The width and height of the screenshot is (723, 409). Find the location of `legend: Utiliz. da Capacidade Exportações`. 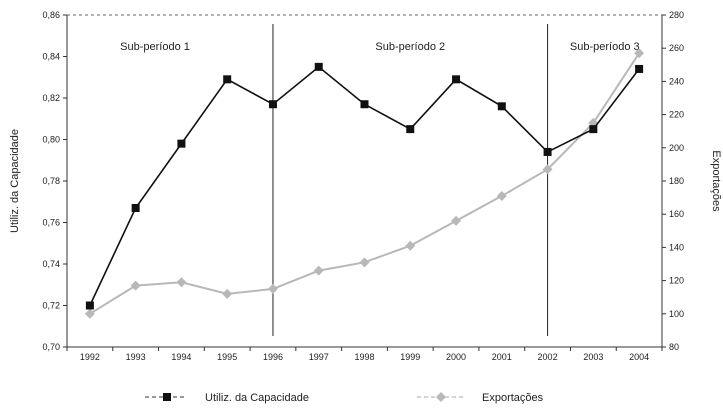

legend: Utiliz. da Capacidade Exportações is located at coordinates (344, 398).